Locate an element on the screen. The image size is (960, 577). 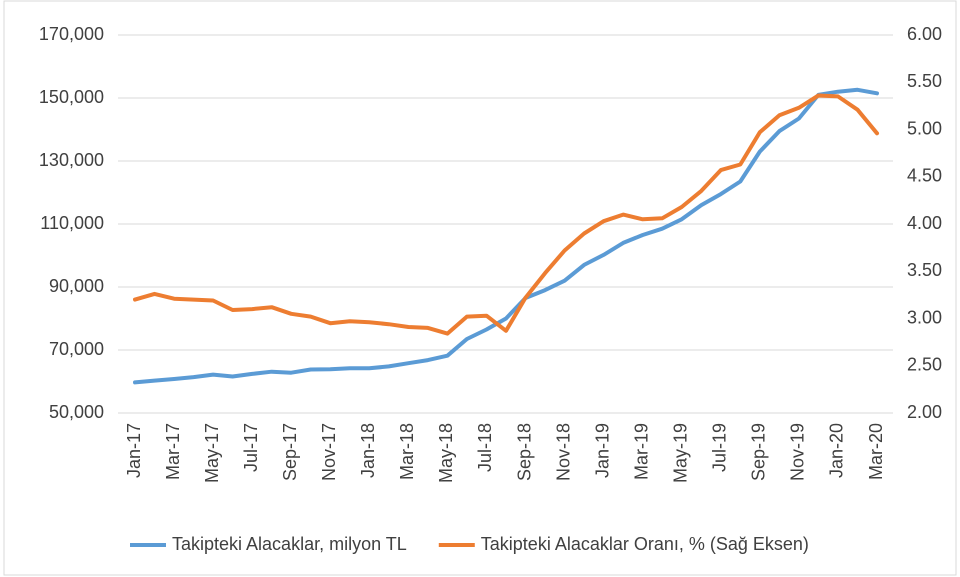
y2-tick-label: 5.50 is located at coordinates (924, 81).